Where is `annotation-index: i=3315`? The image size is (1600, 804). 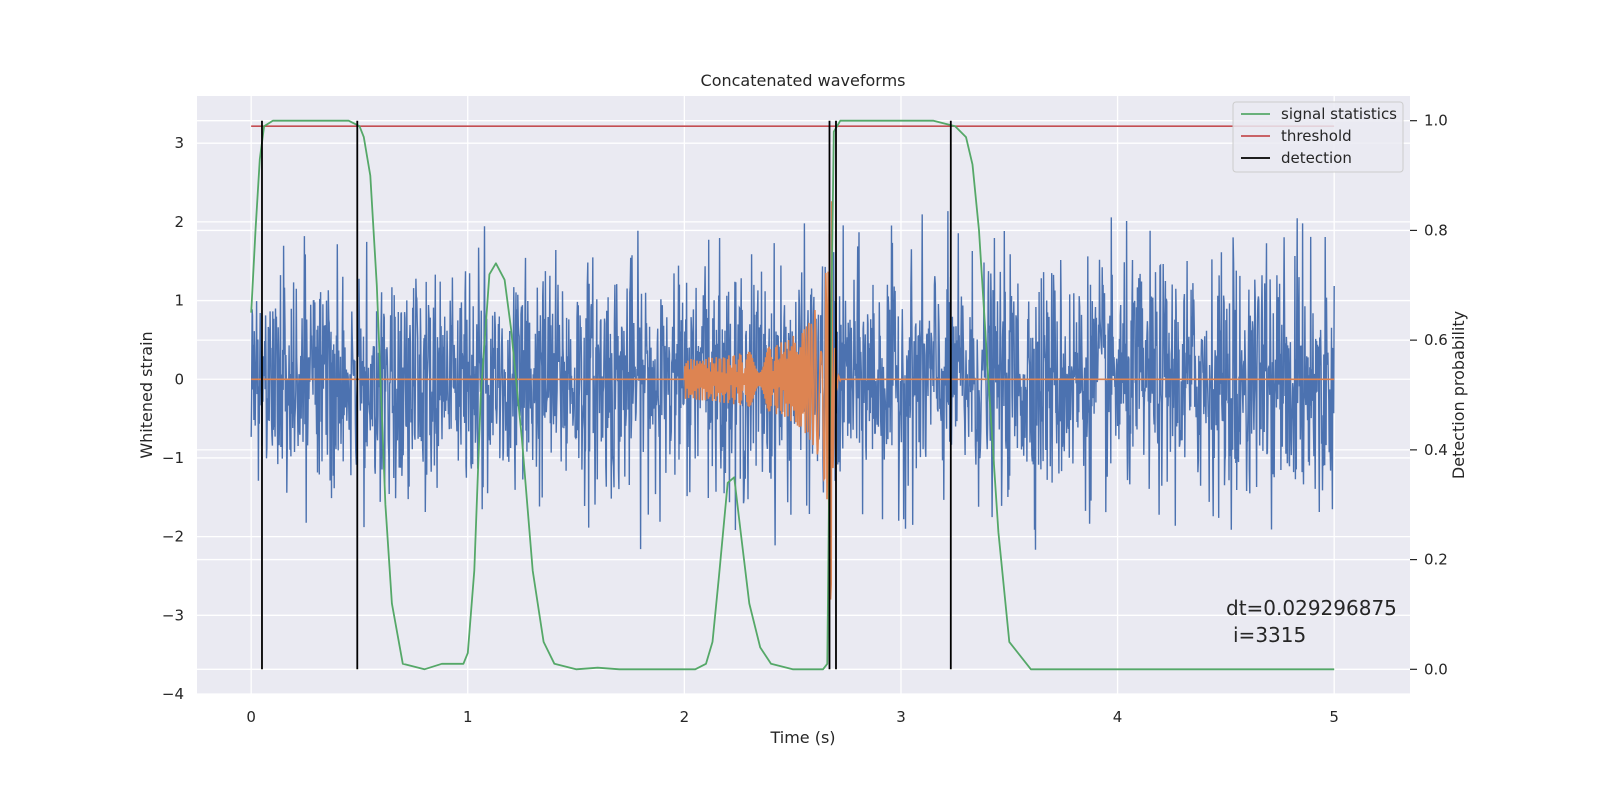 annotation-index: i=3315 is located at coordinates (1269, 635).